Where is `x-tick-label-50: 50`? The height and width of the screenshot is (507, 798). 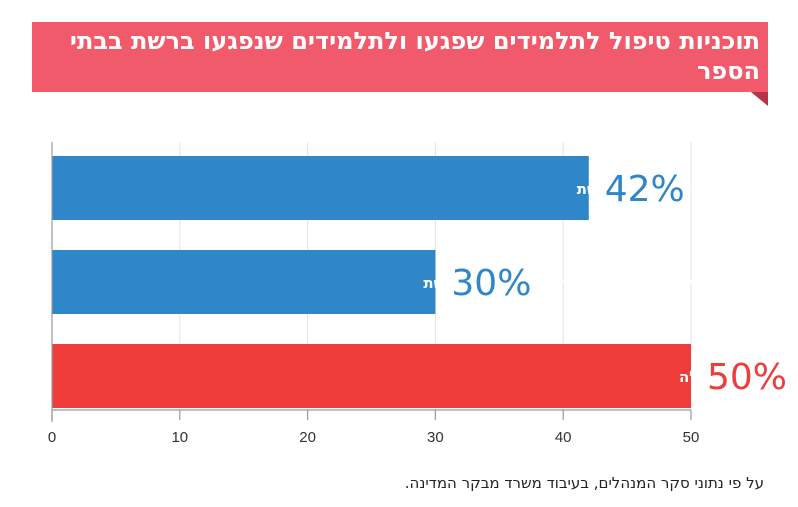 x-tick-label-50: 50 is located at coordinates (691, 437).